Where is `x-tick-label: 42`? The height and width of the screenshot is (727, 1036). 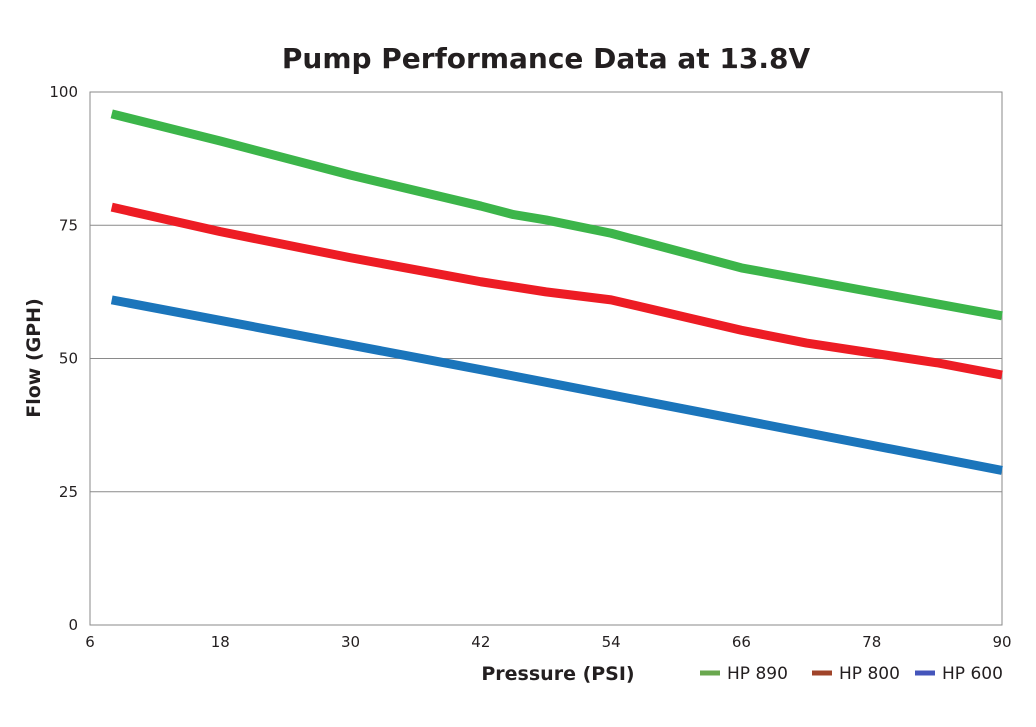
x-tick-label: 42 is located at coordinates (480, 642).